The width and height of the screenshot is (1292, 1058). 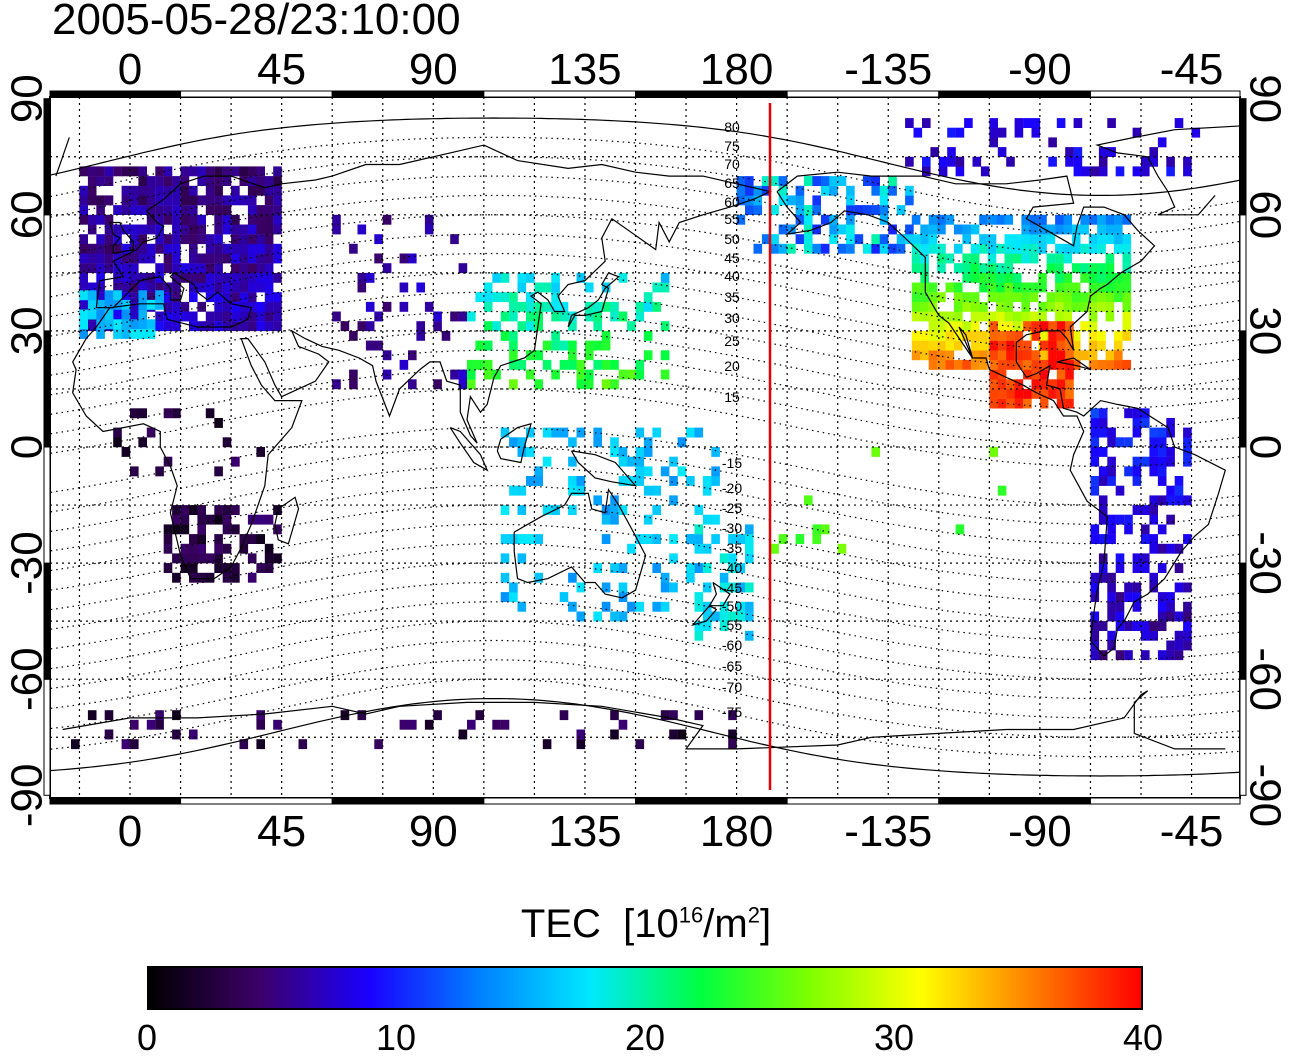 I want to click on magnetic-latitude-label: 70, so click(x=732, y=164).